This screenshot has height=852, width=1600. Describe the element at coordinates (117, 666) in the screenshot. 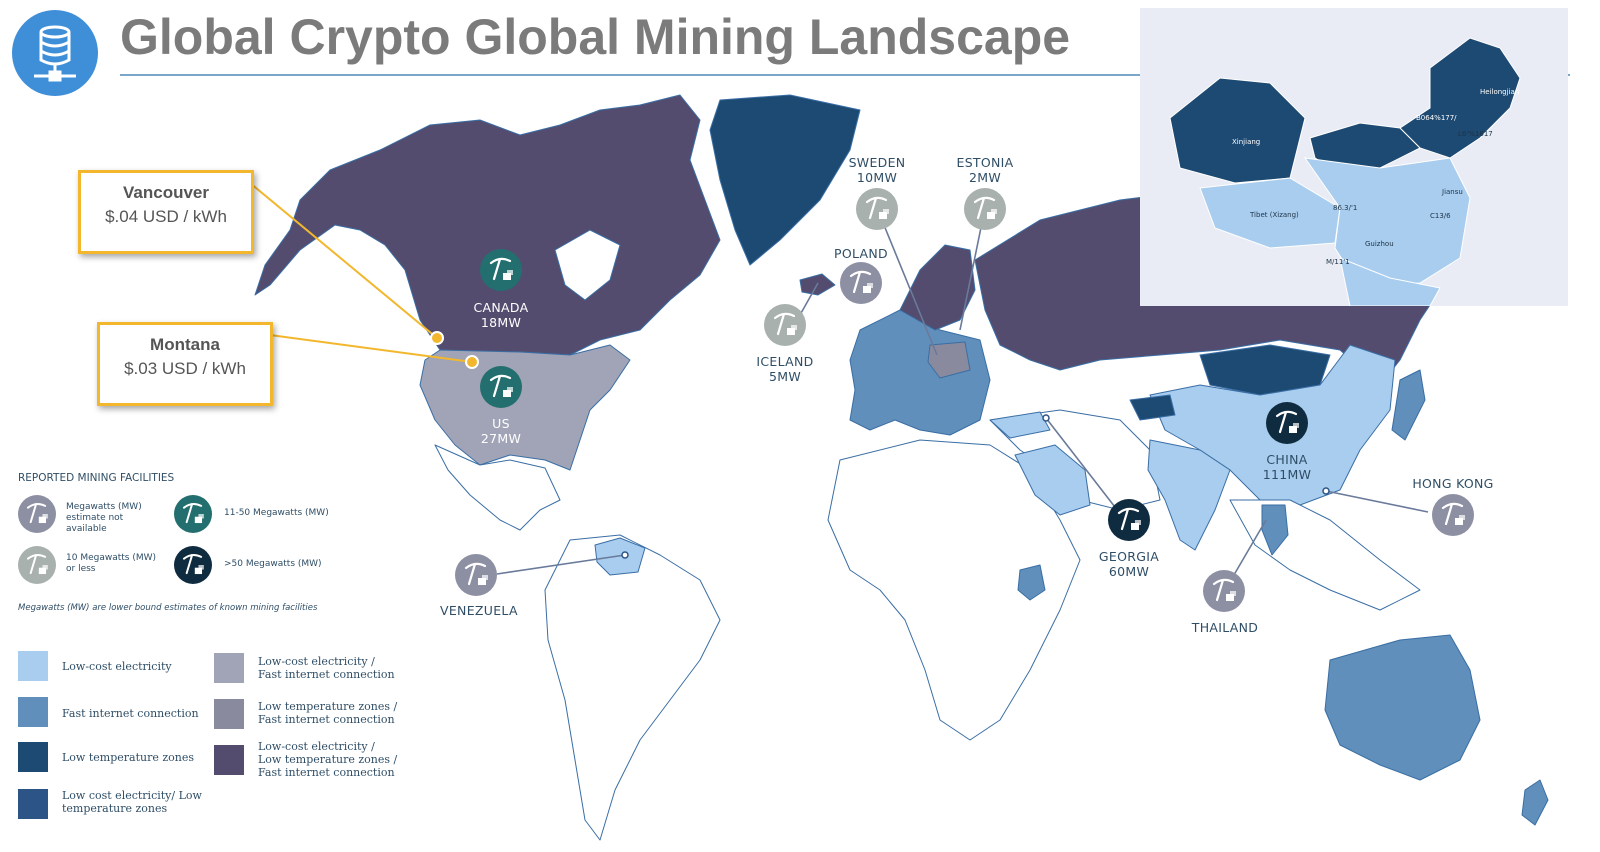

I see `legend-category-label: Low-cost electricity` at that location.